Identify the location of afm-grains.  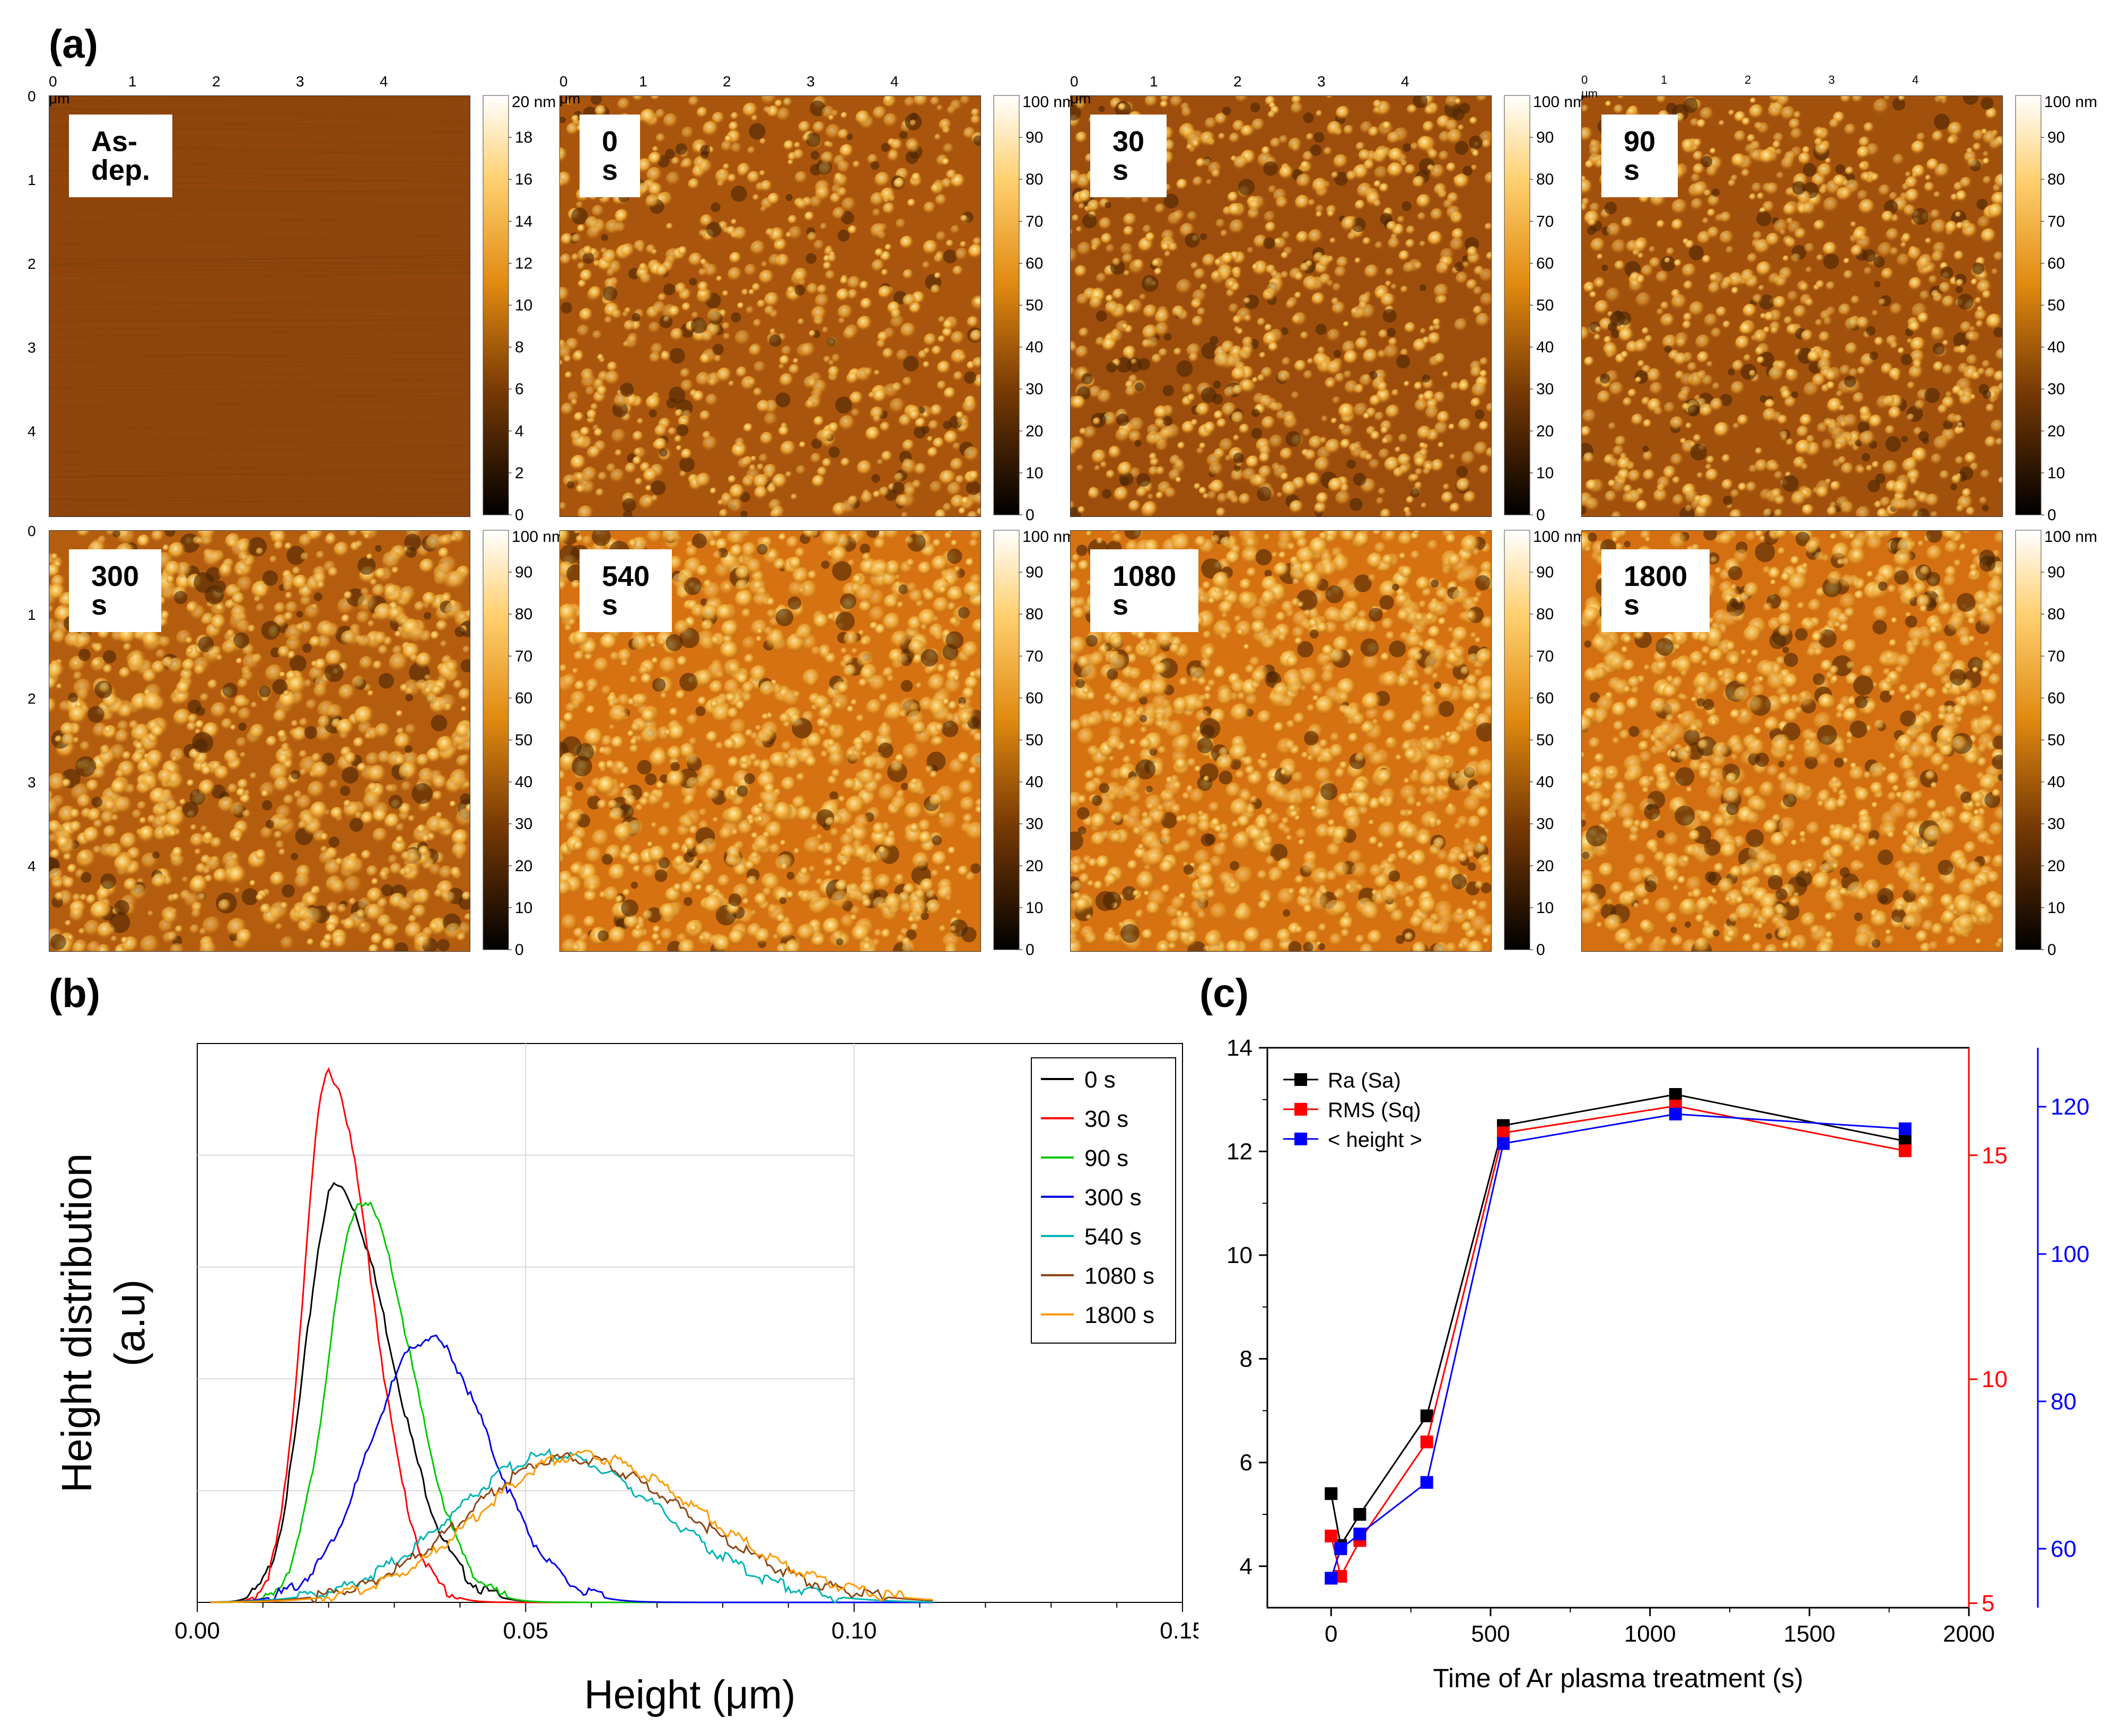
(1281, 741).